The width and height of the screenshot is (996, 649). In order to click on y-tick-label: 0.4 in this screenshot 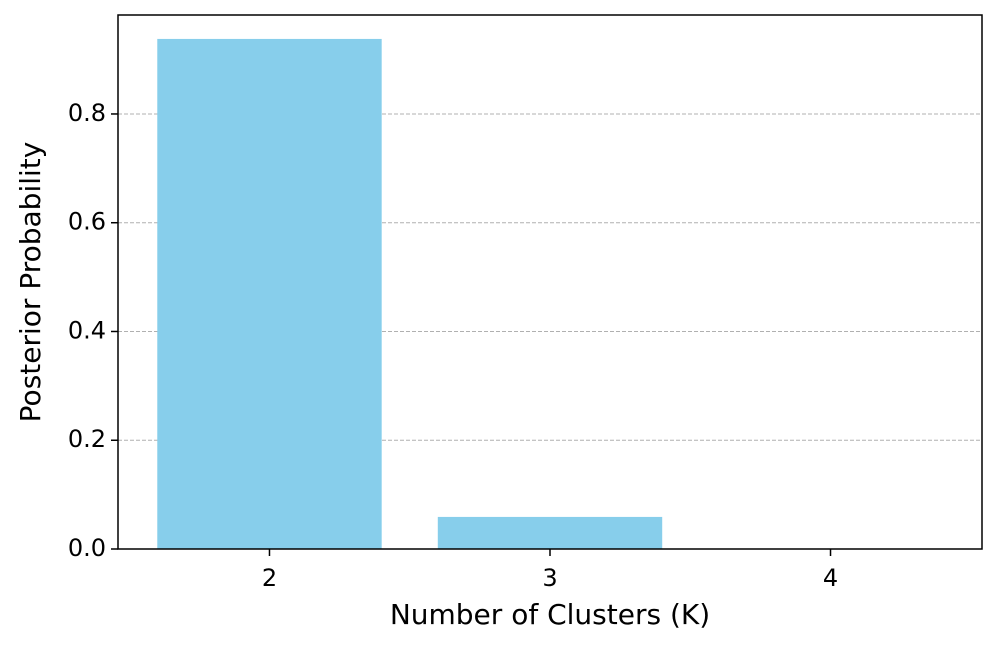, I will do `click(87, 330)`.